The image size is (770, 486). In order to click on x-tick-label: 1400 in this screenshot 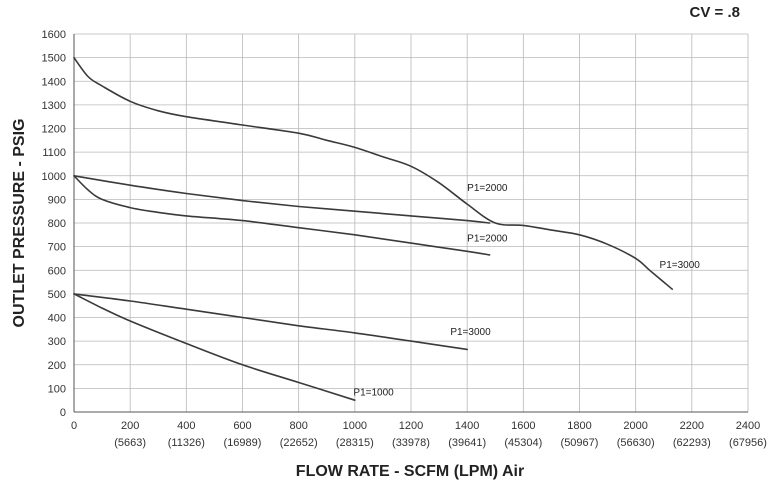, I will do `click(467, 426)`.